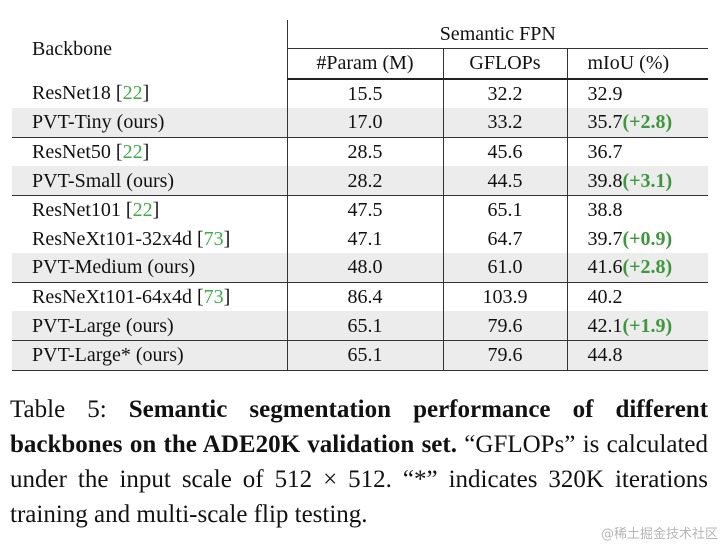  I want to click on miou-value: 35.7, so click(605, 122).